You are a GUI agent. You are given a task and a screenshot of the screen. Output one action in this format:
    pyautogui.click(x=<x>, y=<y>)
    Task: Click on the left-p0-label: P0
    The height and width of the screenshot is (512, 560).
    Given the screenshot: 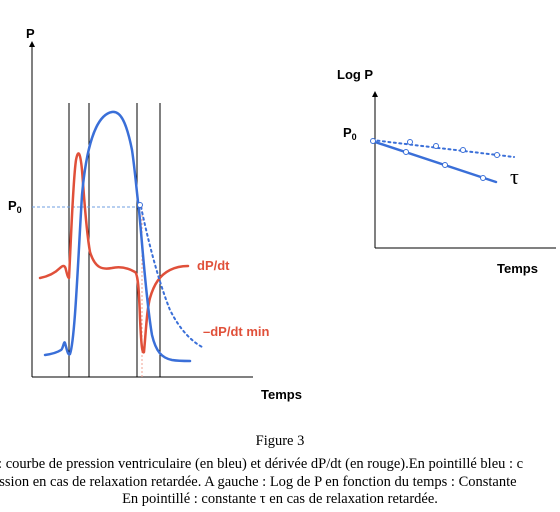 What is the action you would take?
    pyautogui.click(x=15, y=206)
    